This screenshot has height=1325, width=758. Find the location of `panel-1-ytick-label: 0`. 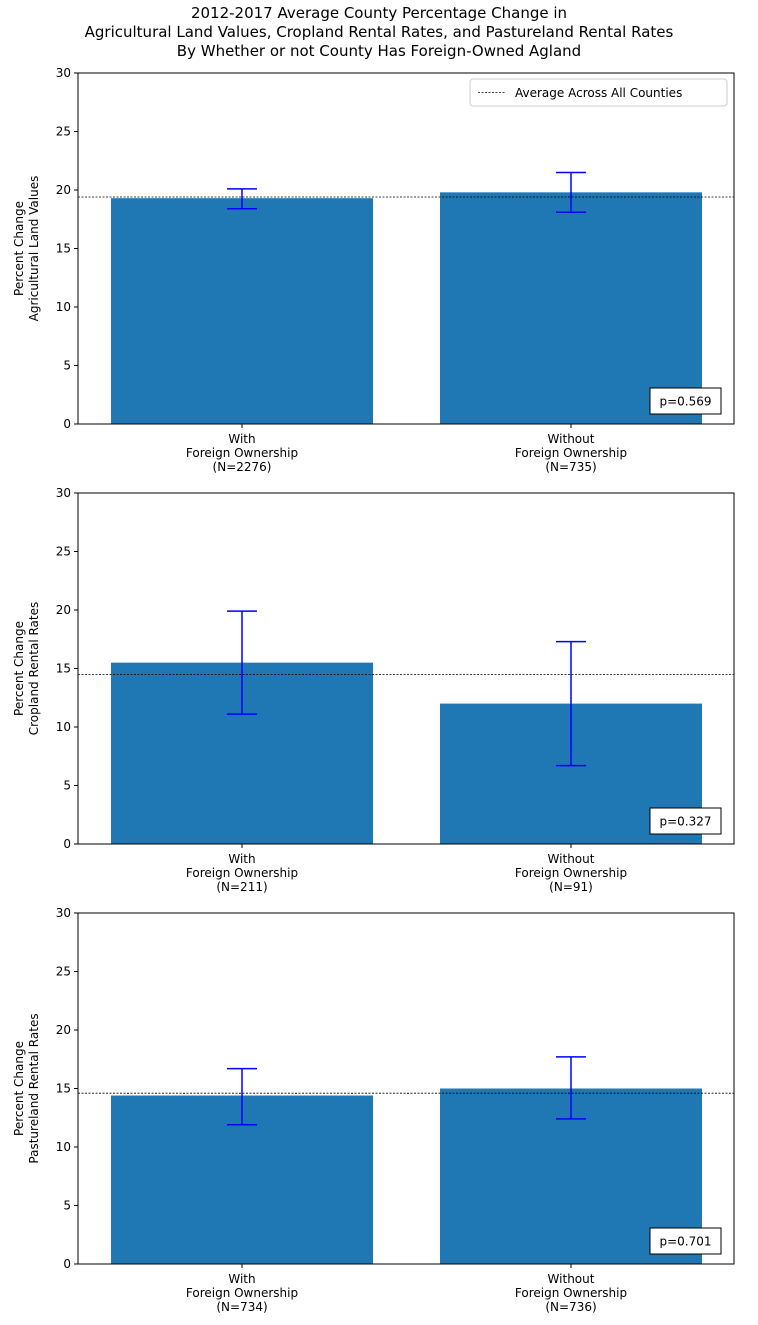

panel-1-ytick-label: 0 is located at coordinates (67, 424).